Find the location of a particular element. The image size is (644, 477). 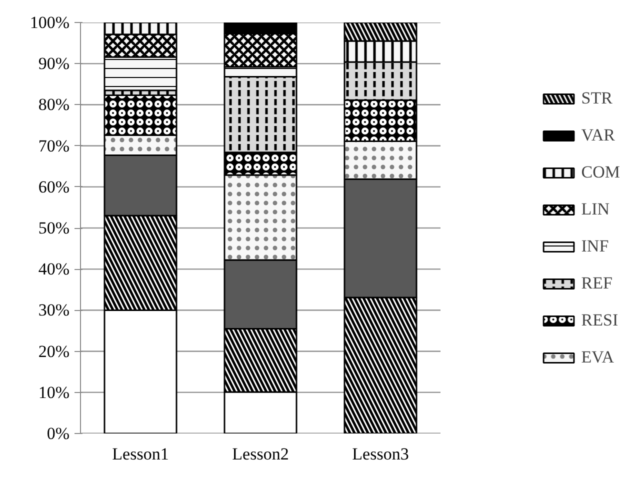

legend-label: LIN is located at coordinates (595, 209).